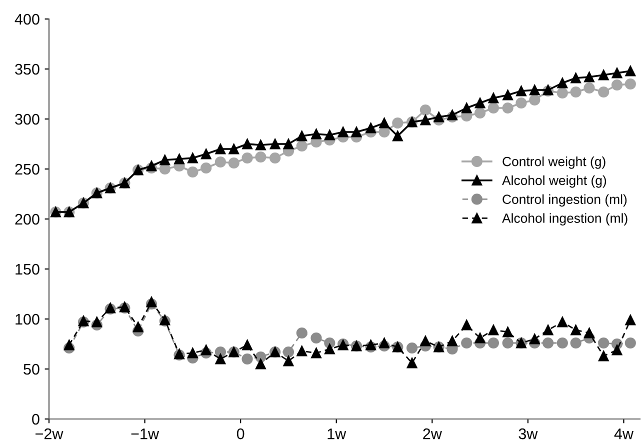 The image size is (643, 444). I want to click on legend-label: Alcohol ingestion (ml), so click(565, 219).